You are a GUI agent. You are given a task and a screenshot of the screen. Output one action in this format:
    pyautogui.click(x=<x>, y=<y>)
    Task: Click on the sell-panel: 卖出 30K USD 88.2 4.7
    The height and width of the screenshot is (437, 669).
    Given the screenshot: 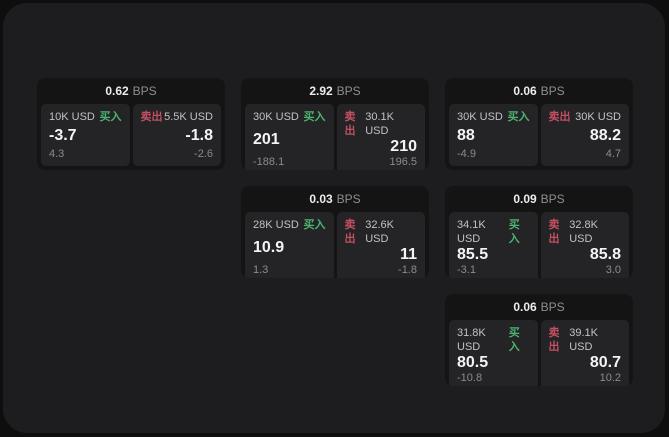 What is the action you would take?
    pyautogui.click(x=584, y=135)
    